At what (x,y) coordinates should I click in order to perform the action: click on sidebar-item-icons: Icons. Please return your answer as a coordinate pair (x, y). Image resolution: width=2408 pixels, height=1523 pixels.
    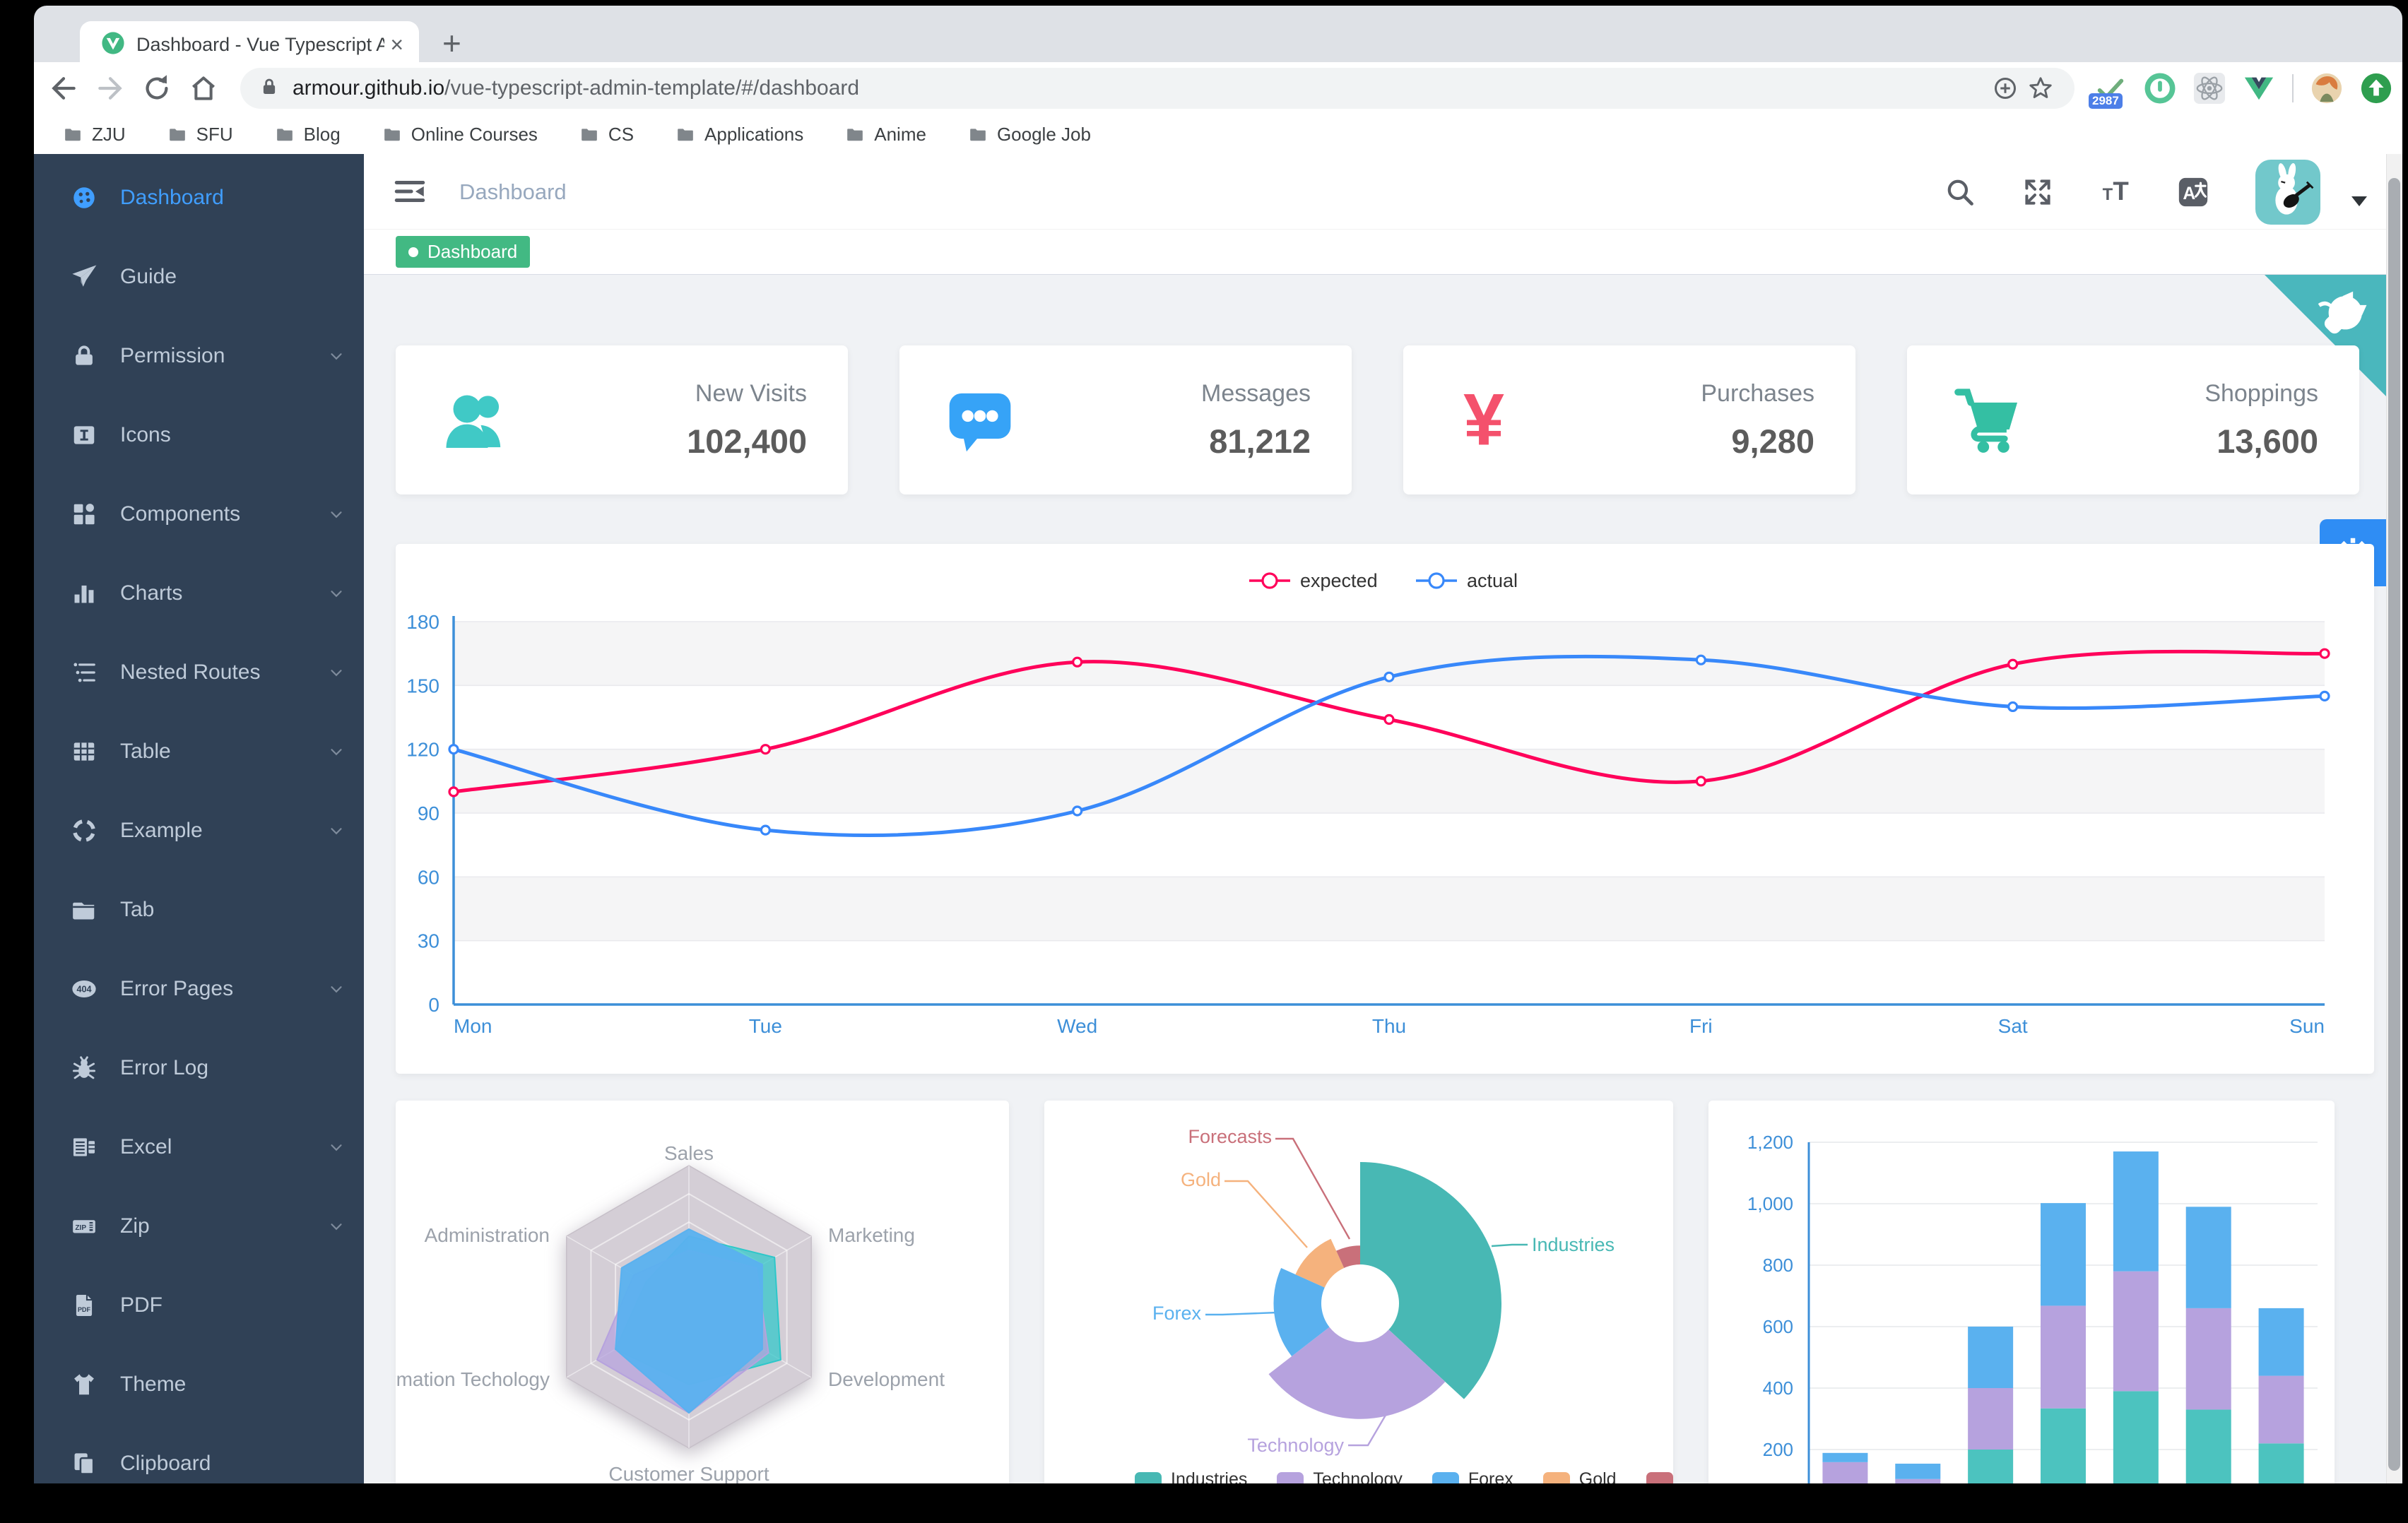
    Looking at the image, I should click on (199, 435).